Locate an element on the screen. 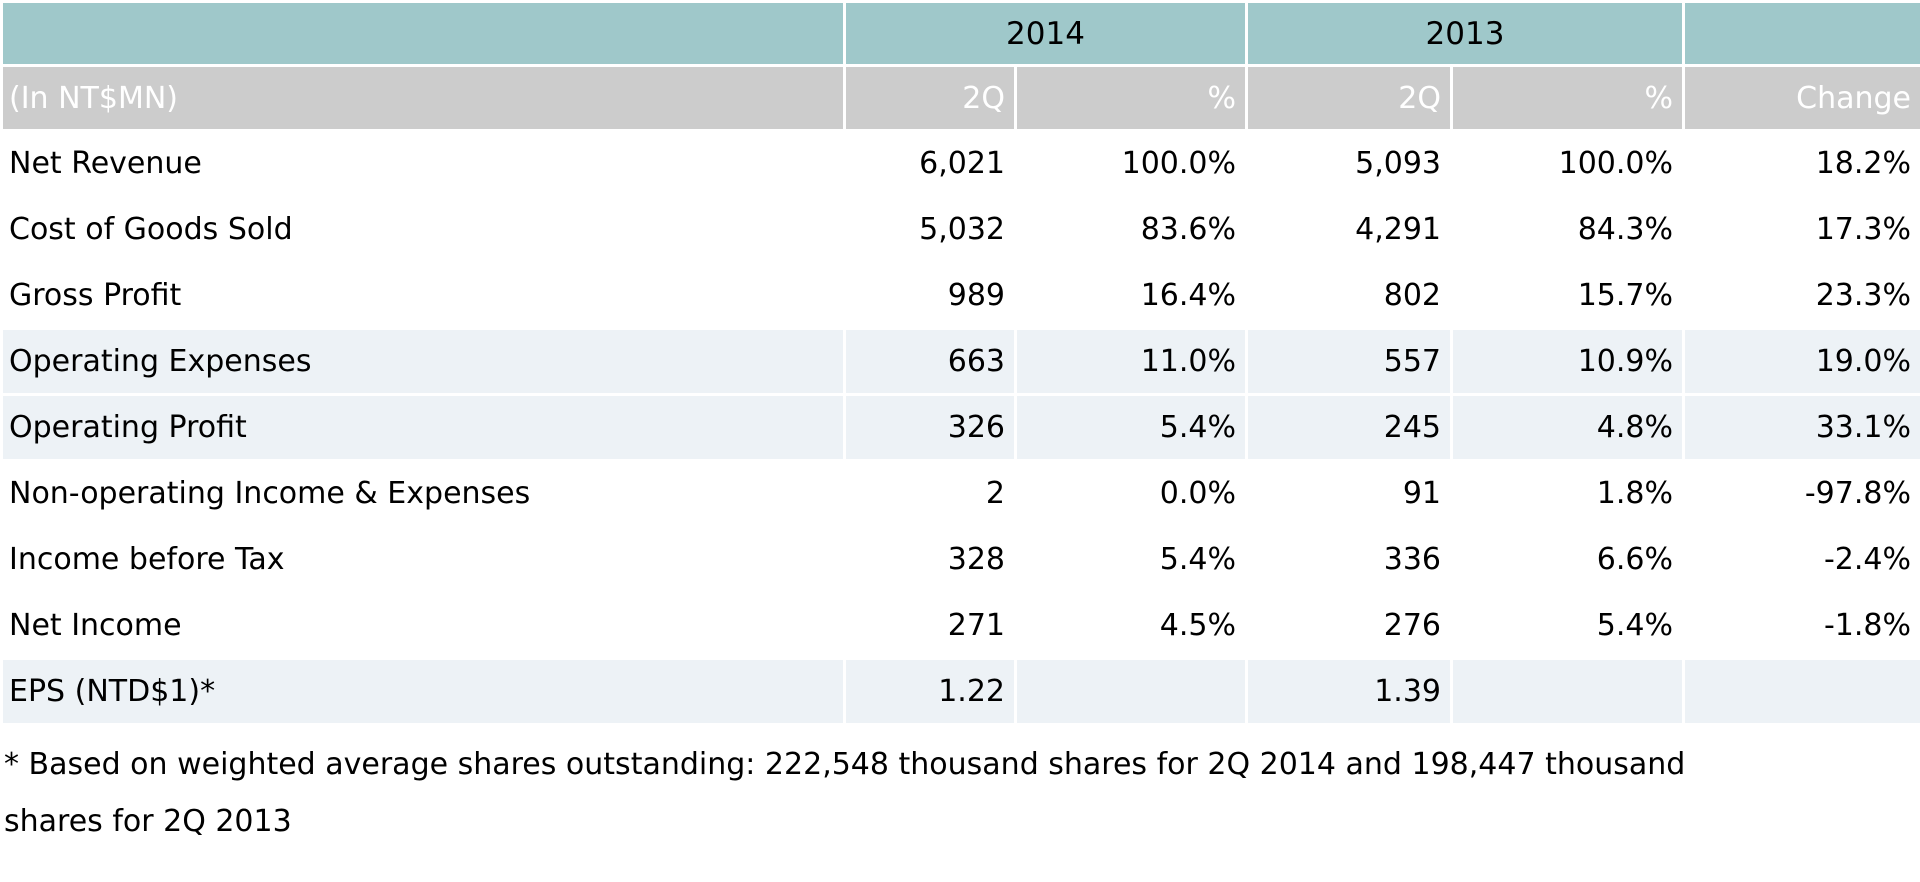 Image resolution: width=1920 pixels, height=882 pixels. value-cell: 802 is located at coordinates (1349, 295).